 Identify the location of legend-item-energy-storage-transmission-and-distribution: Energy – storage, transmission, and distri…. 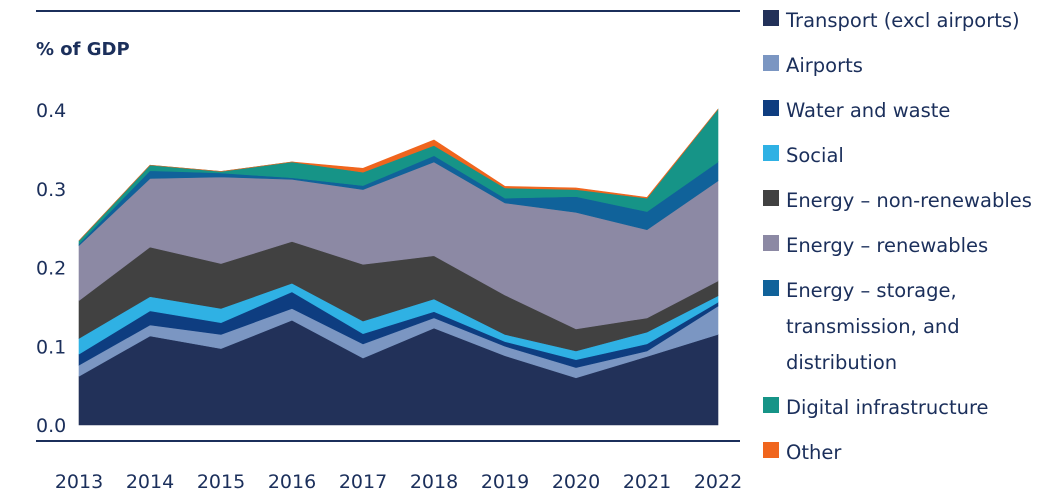
(861, 326).